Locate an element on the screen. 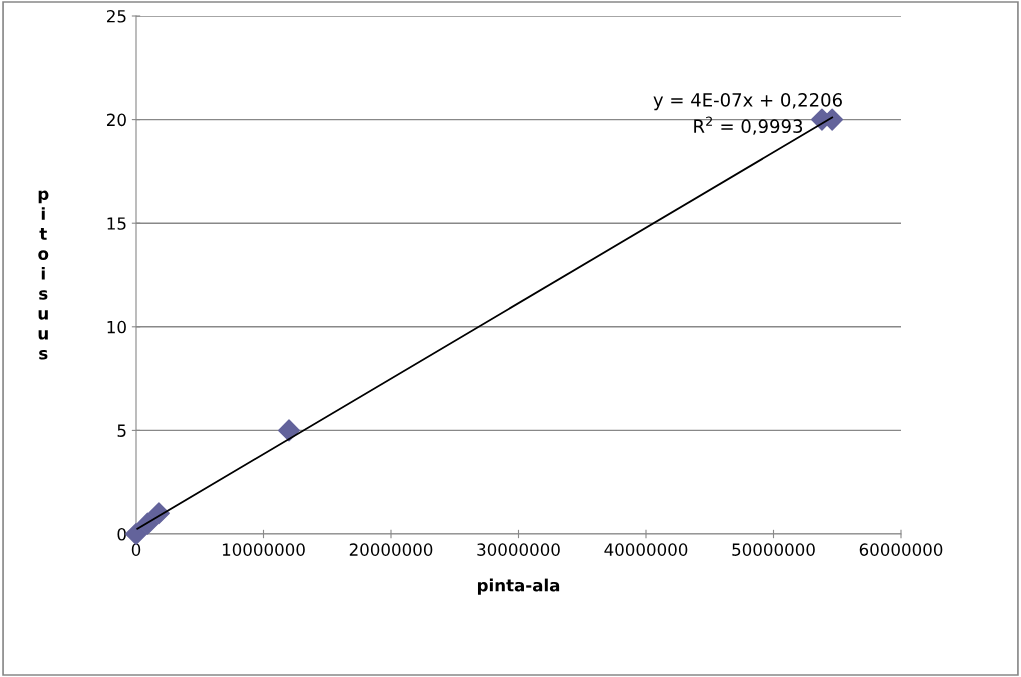 The height and width of the screenshot is (677, 1021). x-tick-label: 30000000 is located at coordinates (518, 549).